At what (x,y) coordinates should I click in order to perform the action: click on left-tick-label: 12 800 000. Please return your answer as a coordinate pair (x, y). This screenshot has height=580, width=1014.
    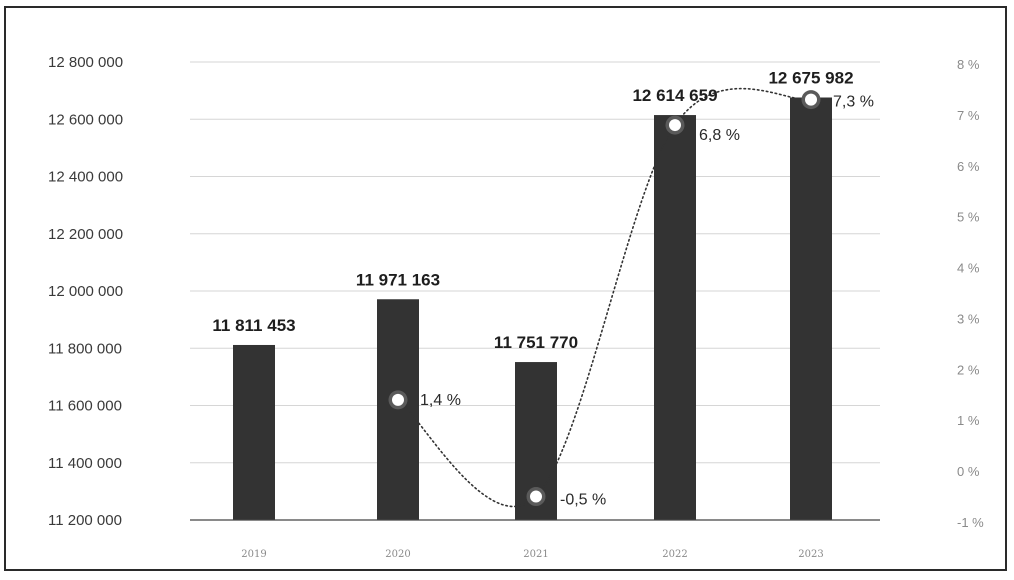
    Looking at the image, I should click on (85, 62).